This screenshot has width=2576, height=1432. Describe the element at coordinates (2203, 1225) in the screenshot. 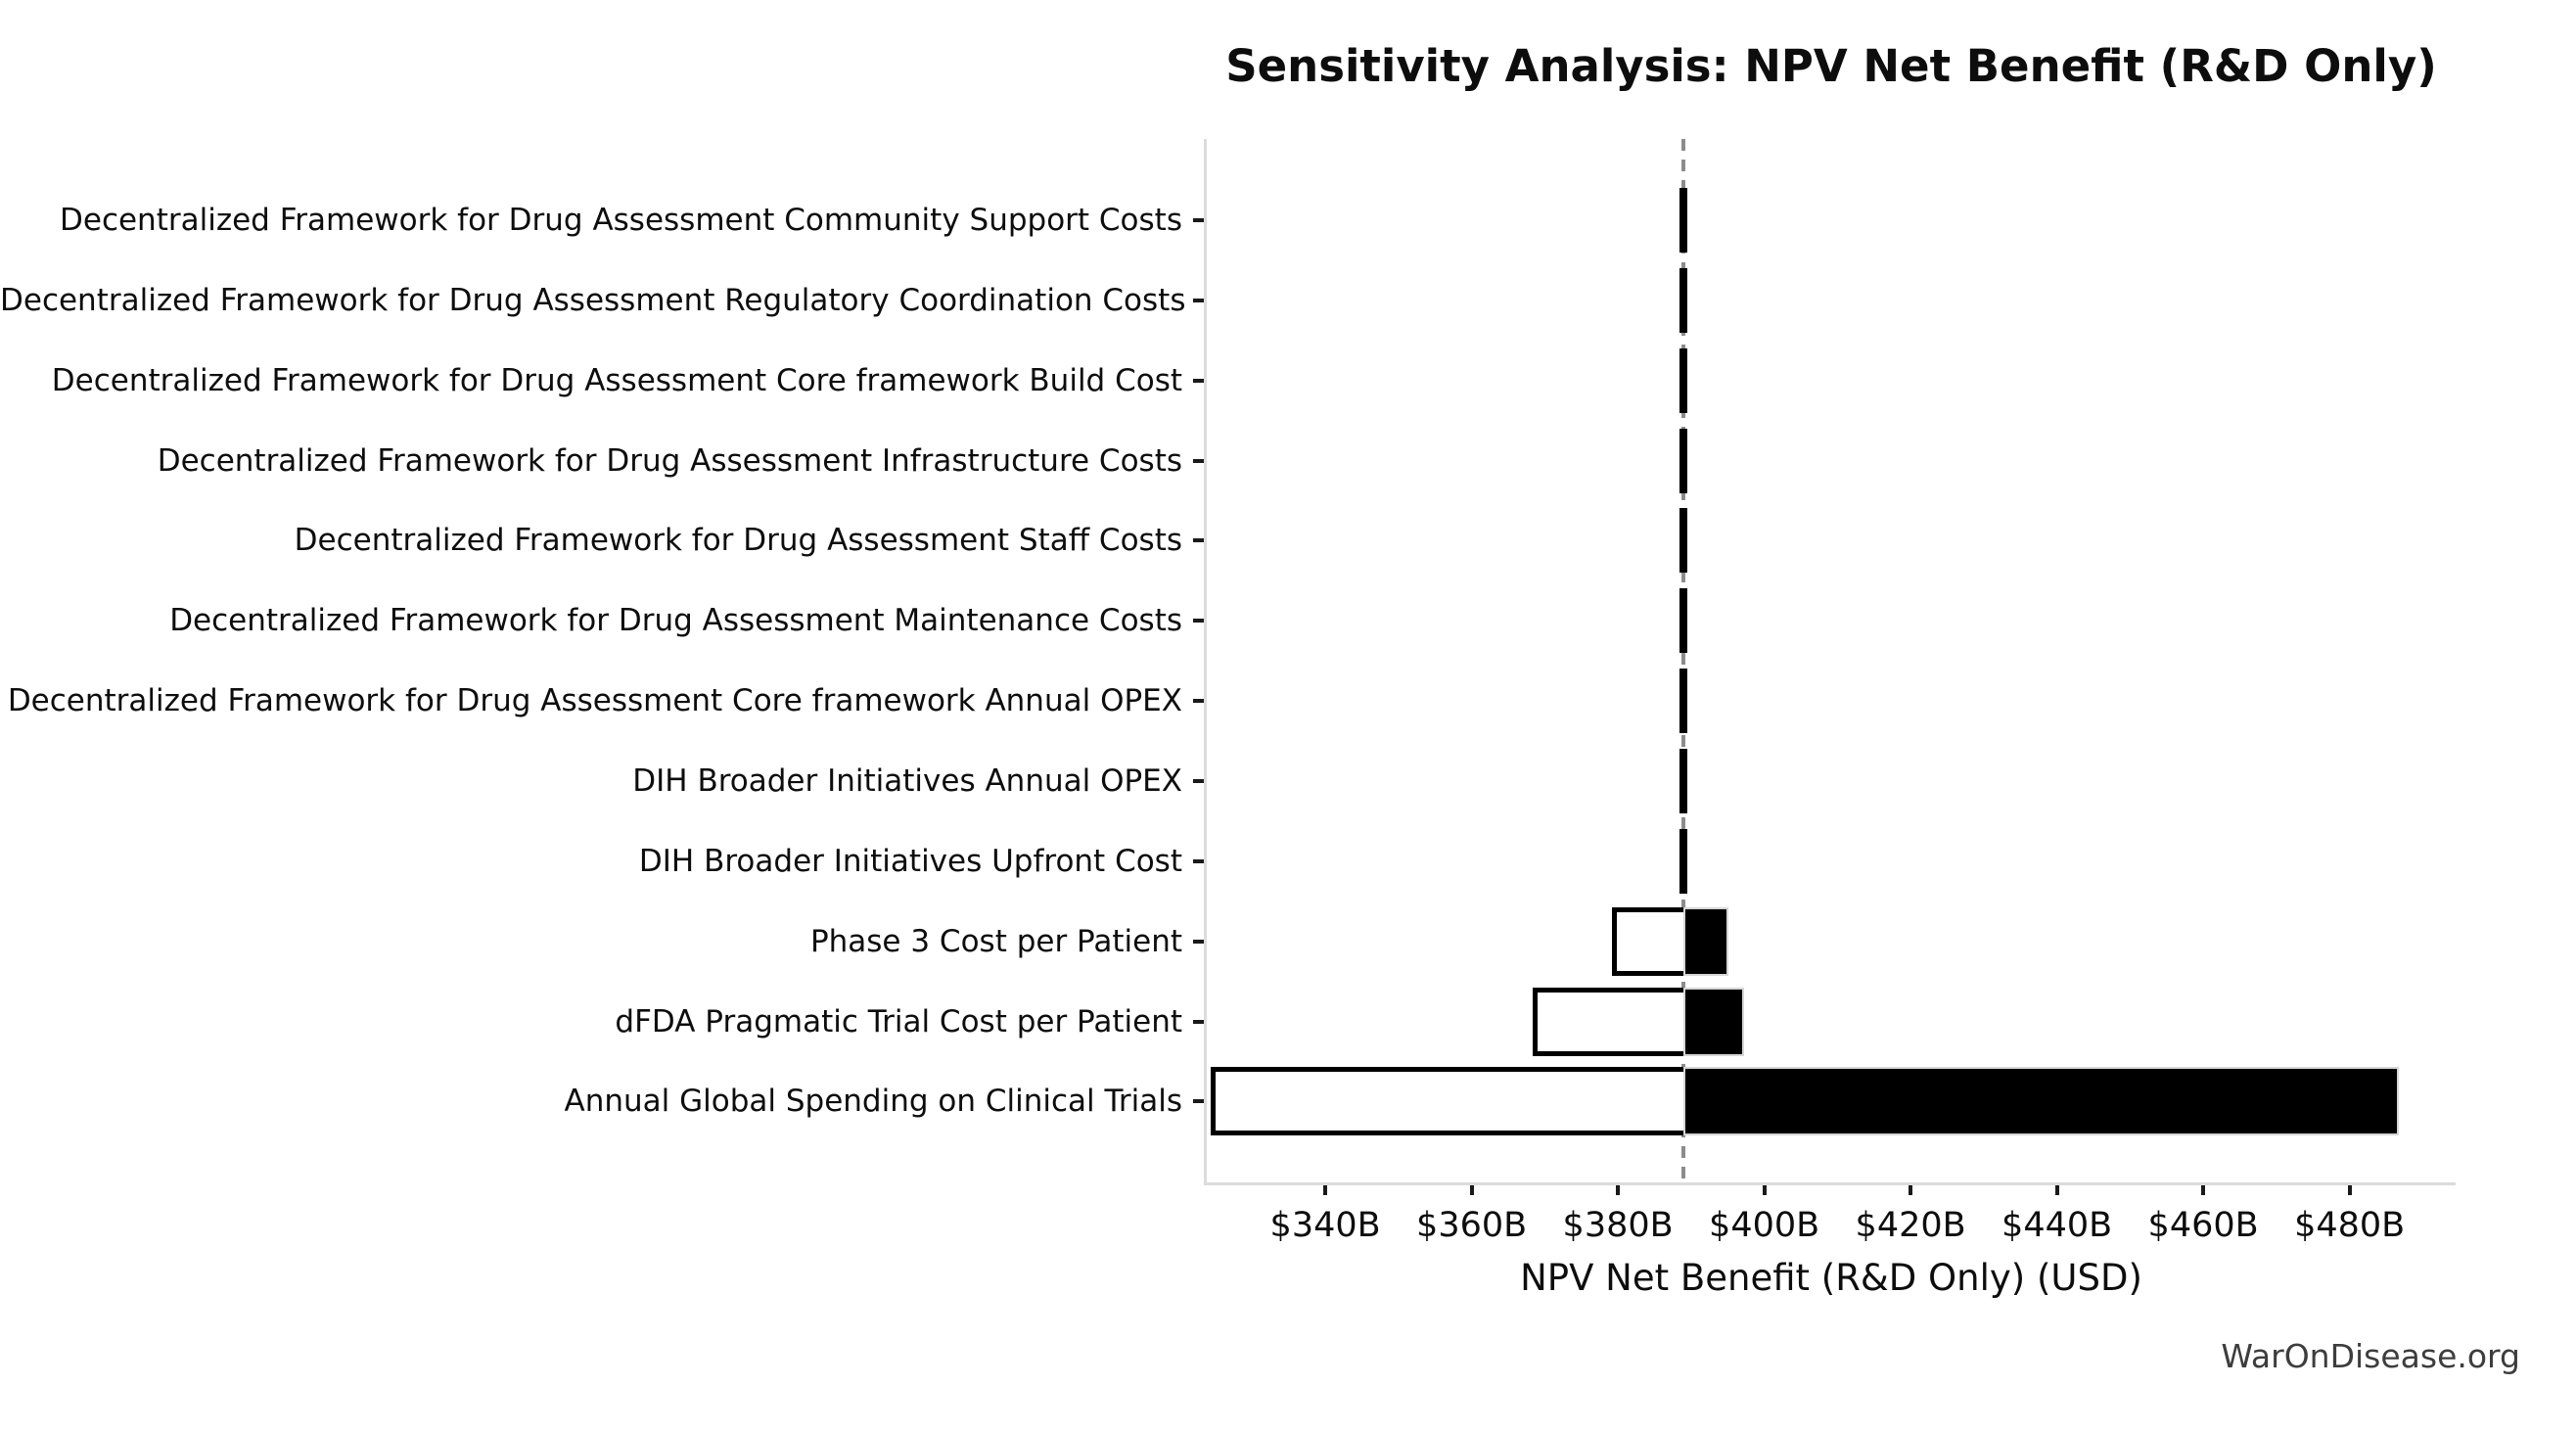

I see `x-tick-label: $460B` at that location.